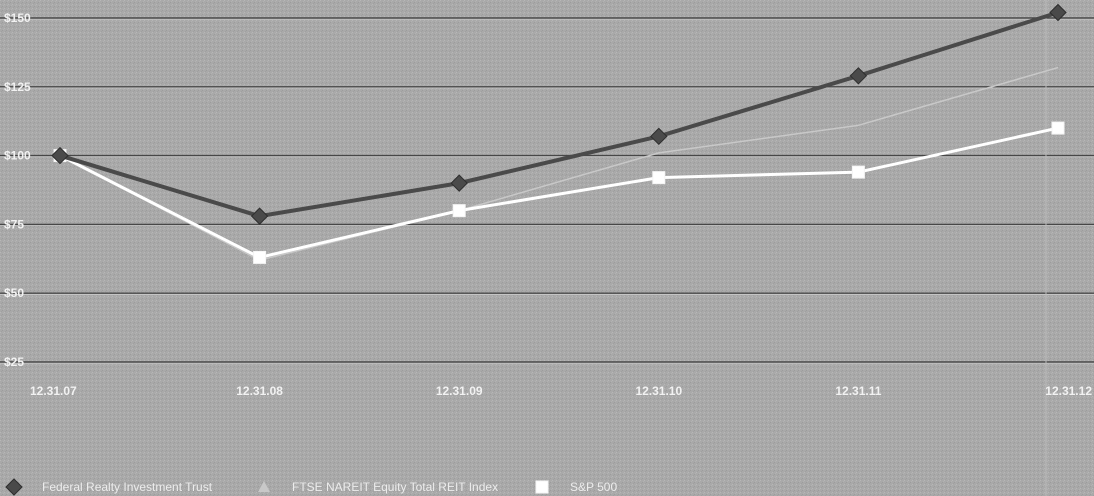 This screenshot has width=1094, height=496. I want to click on x-tick-label: 12.31.08, so click(259, 391).